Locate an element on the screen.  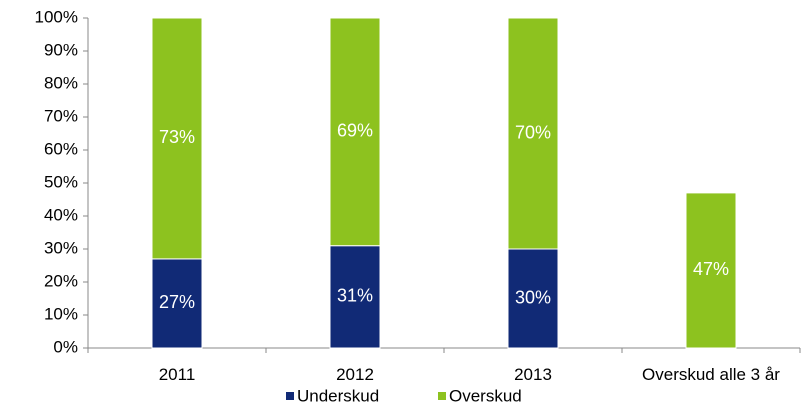
y-tick-label: 60% is located at coordinates (61, 148).